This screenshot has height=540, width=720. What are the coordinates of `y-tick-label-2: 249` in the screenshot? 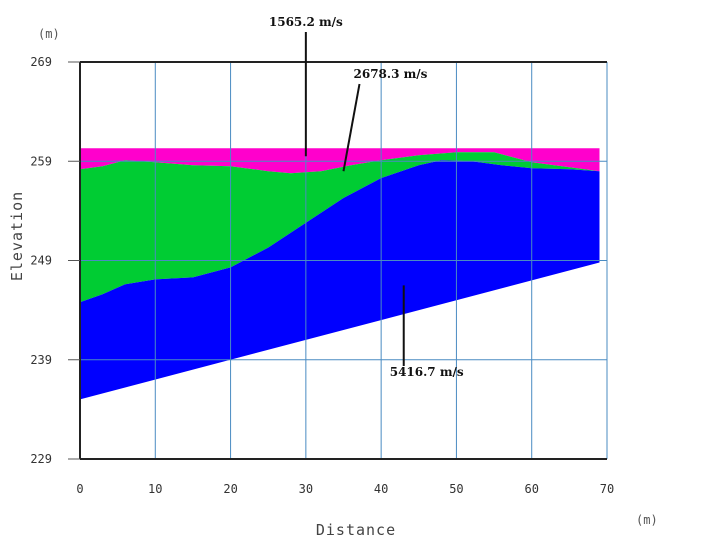 It's located at (41, 261).